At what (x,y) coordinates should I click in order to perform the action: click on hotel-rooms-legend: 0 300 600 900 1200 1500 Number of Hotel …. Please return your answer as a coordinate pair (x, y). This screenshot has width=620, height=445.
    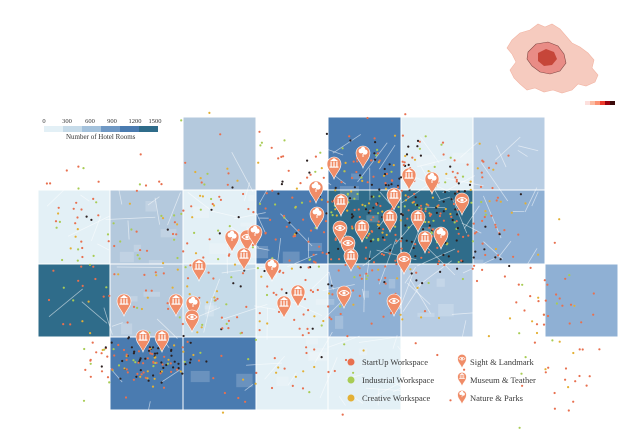
    Looking at the image, I should click on (101, 129).